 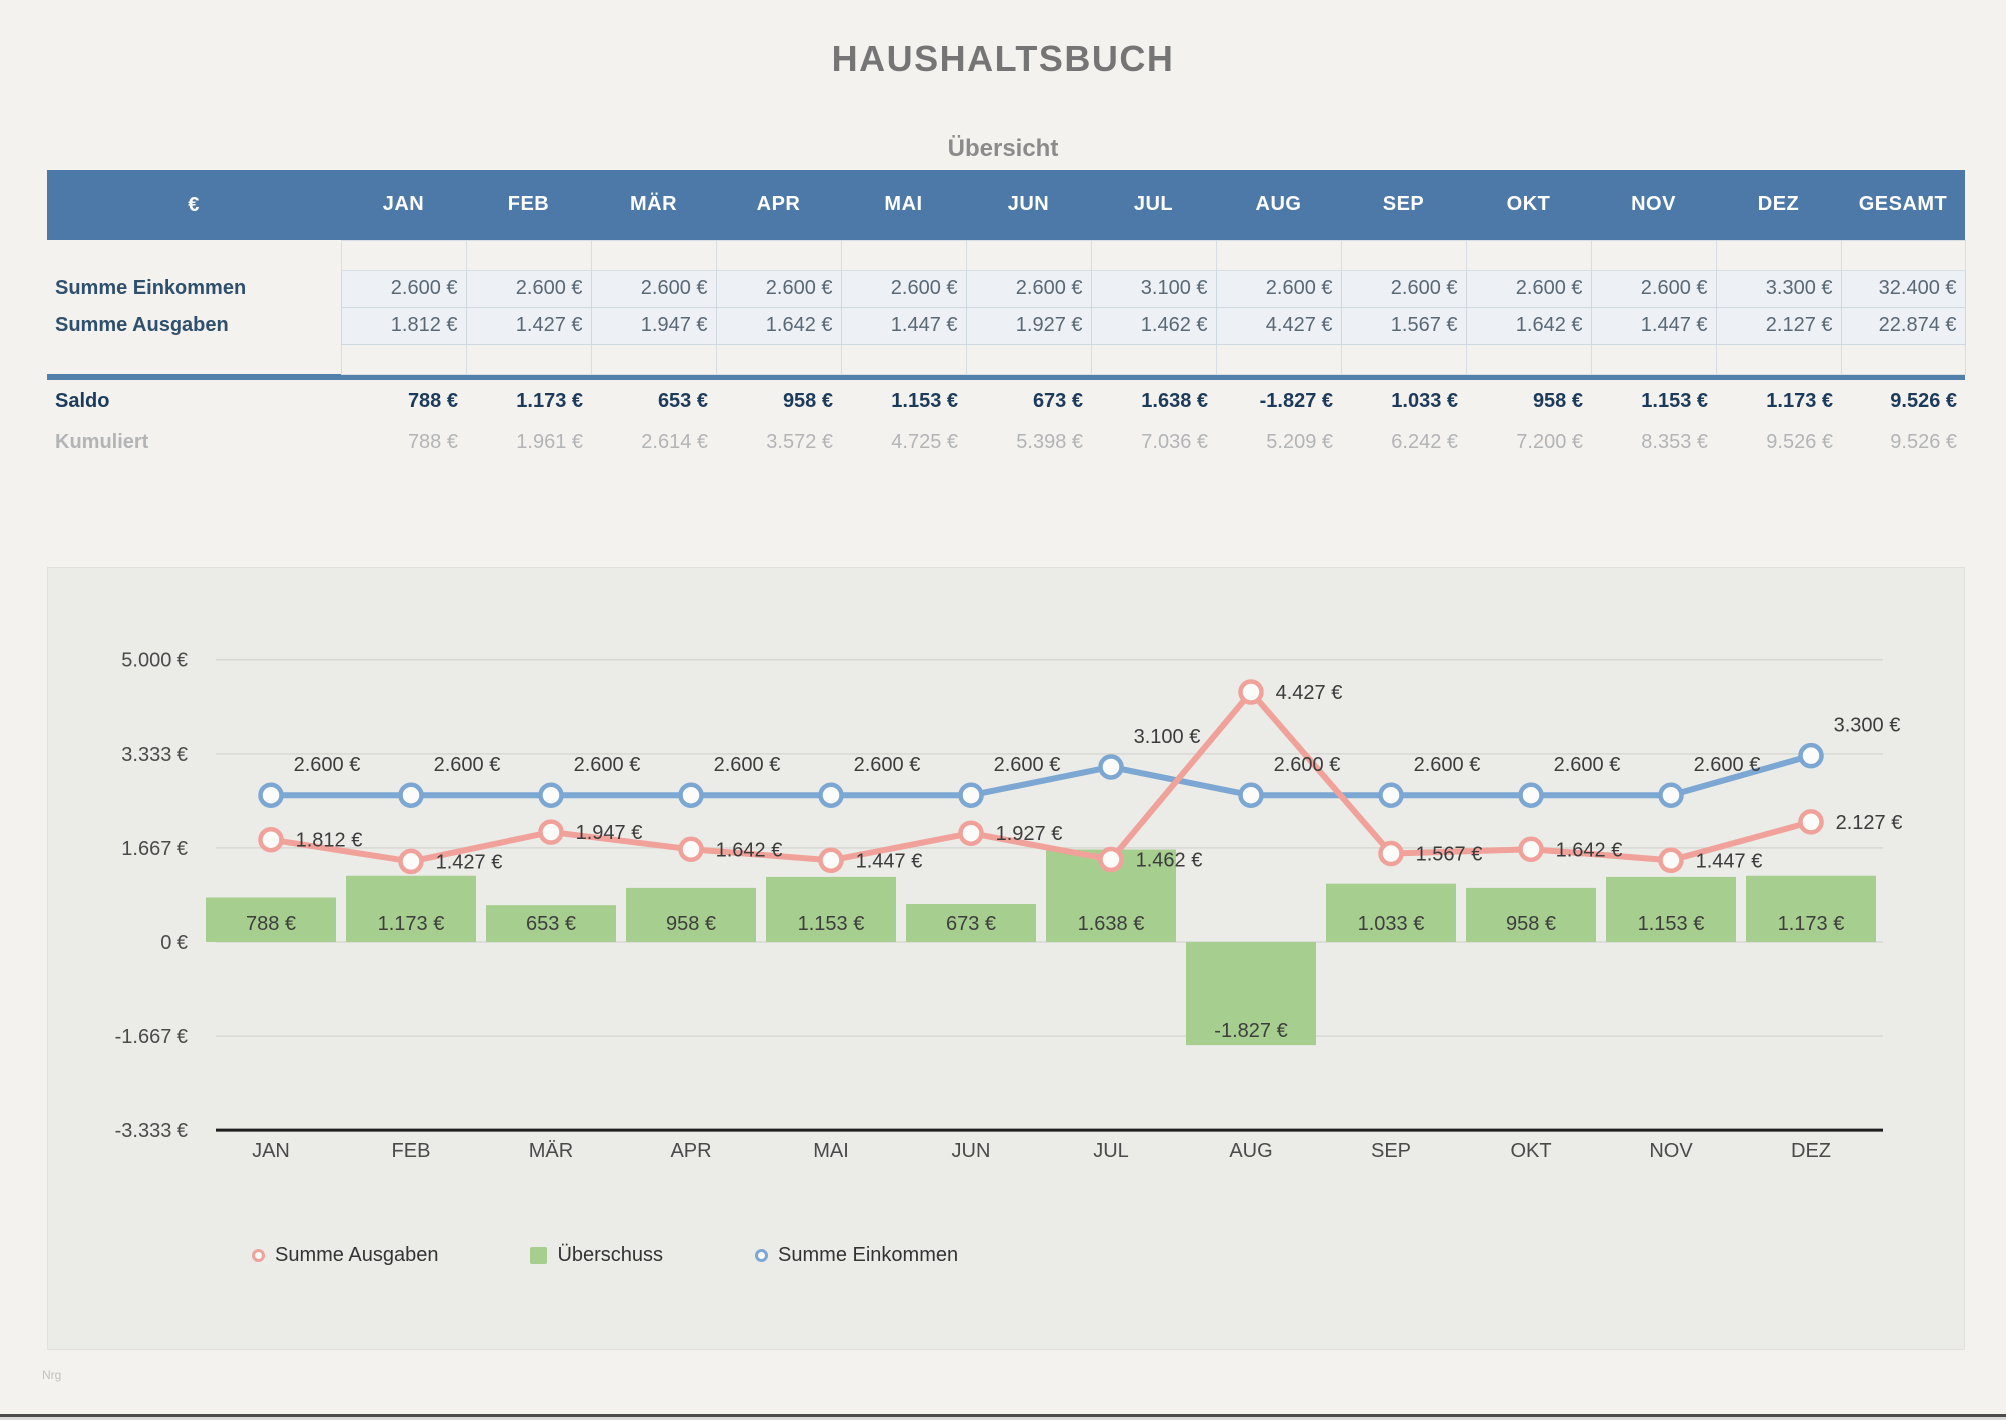 I want to click on value-cell: 1.427 €, so click(x=528, y=325).